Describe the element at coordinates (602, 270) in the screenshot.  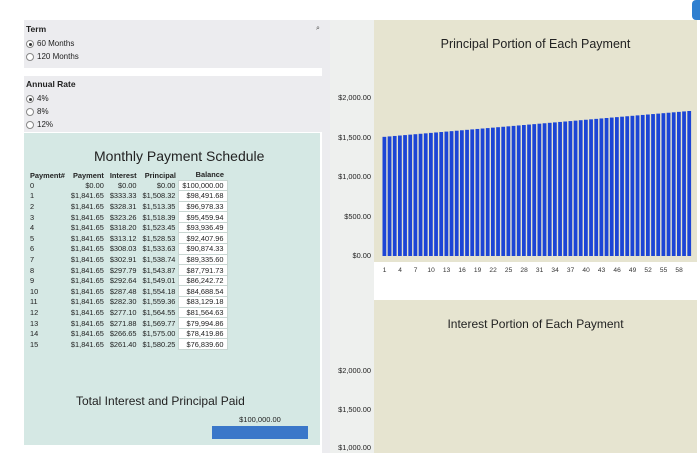
I see `x-tick-label: 43` at that location.